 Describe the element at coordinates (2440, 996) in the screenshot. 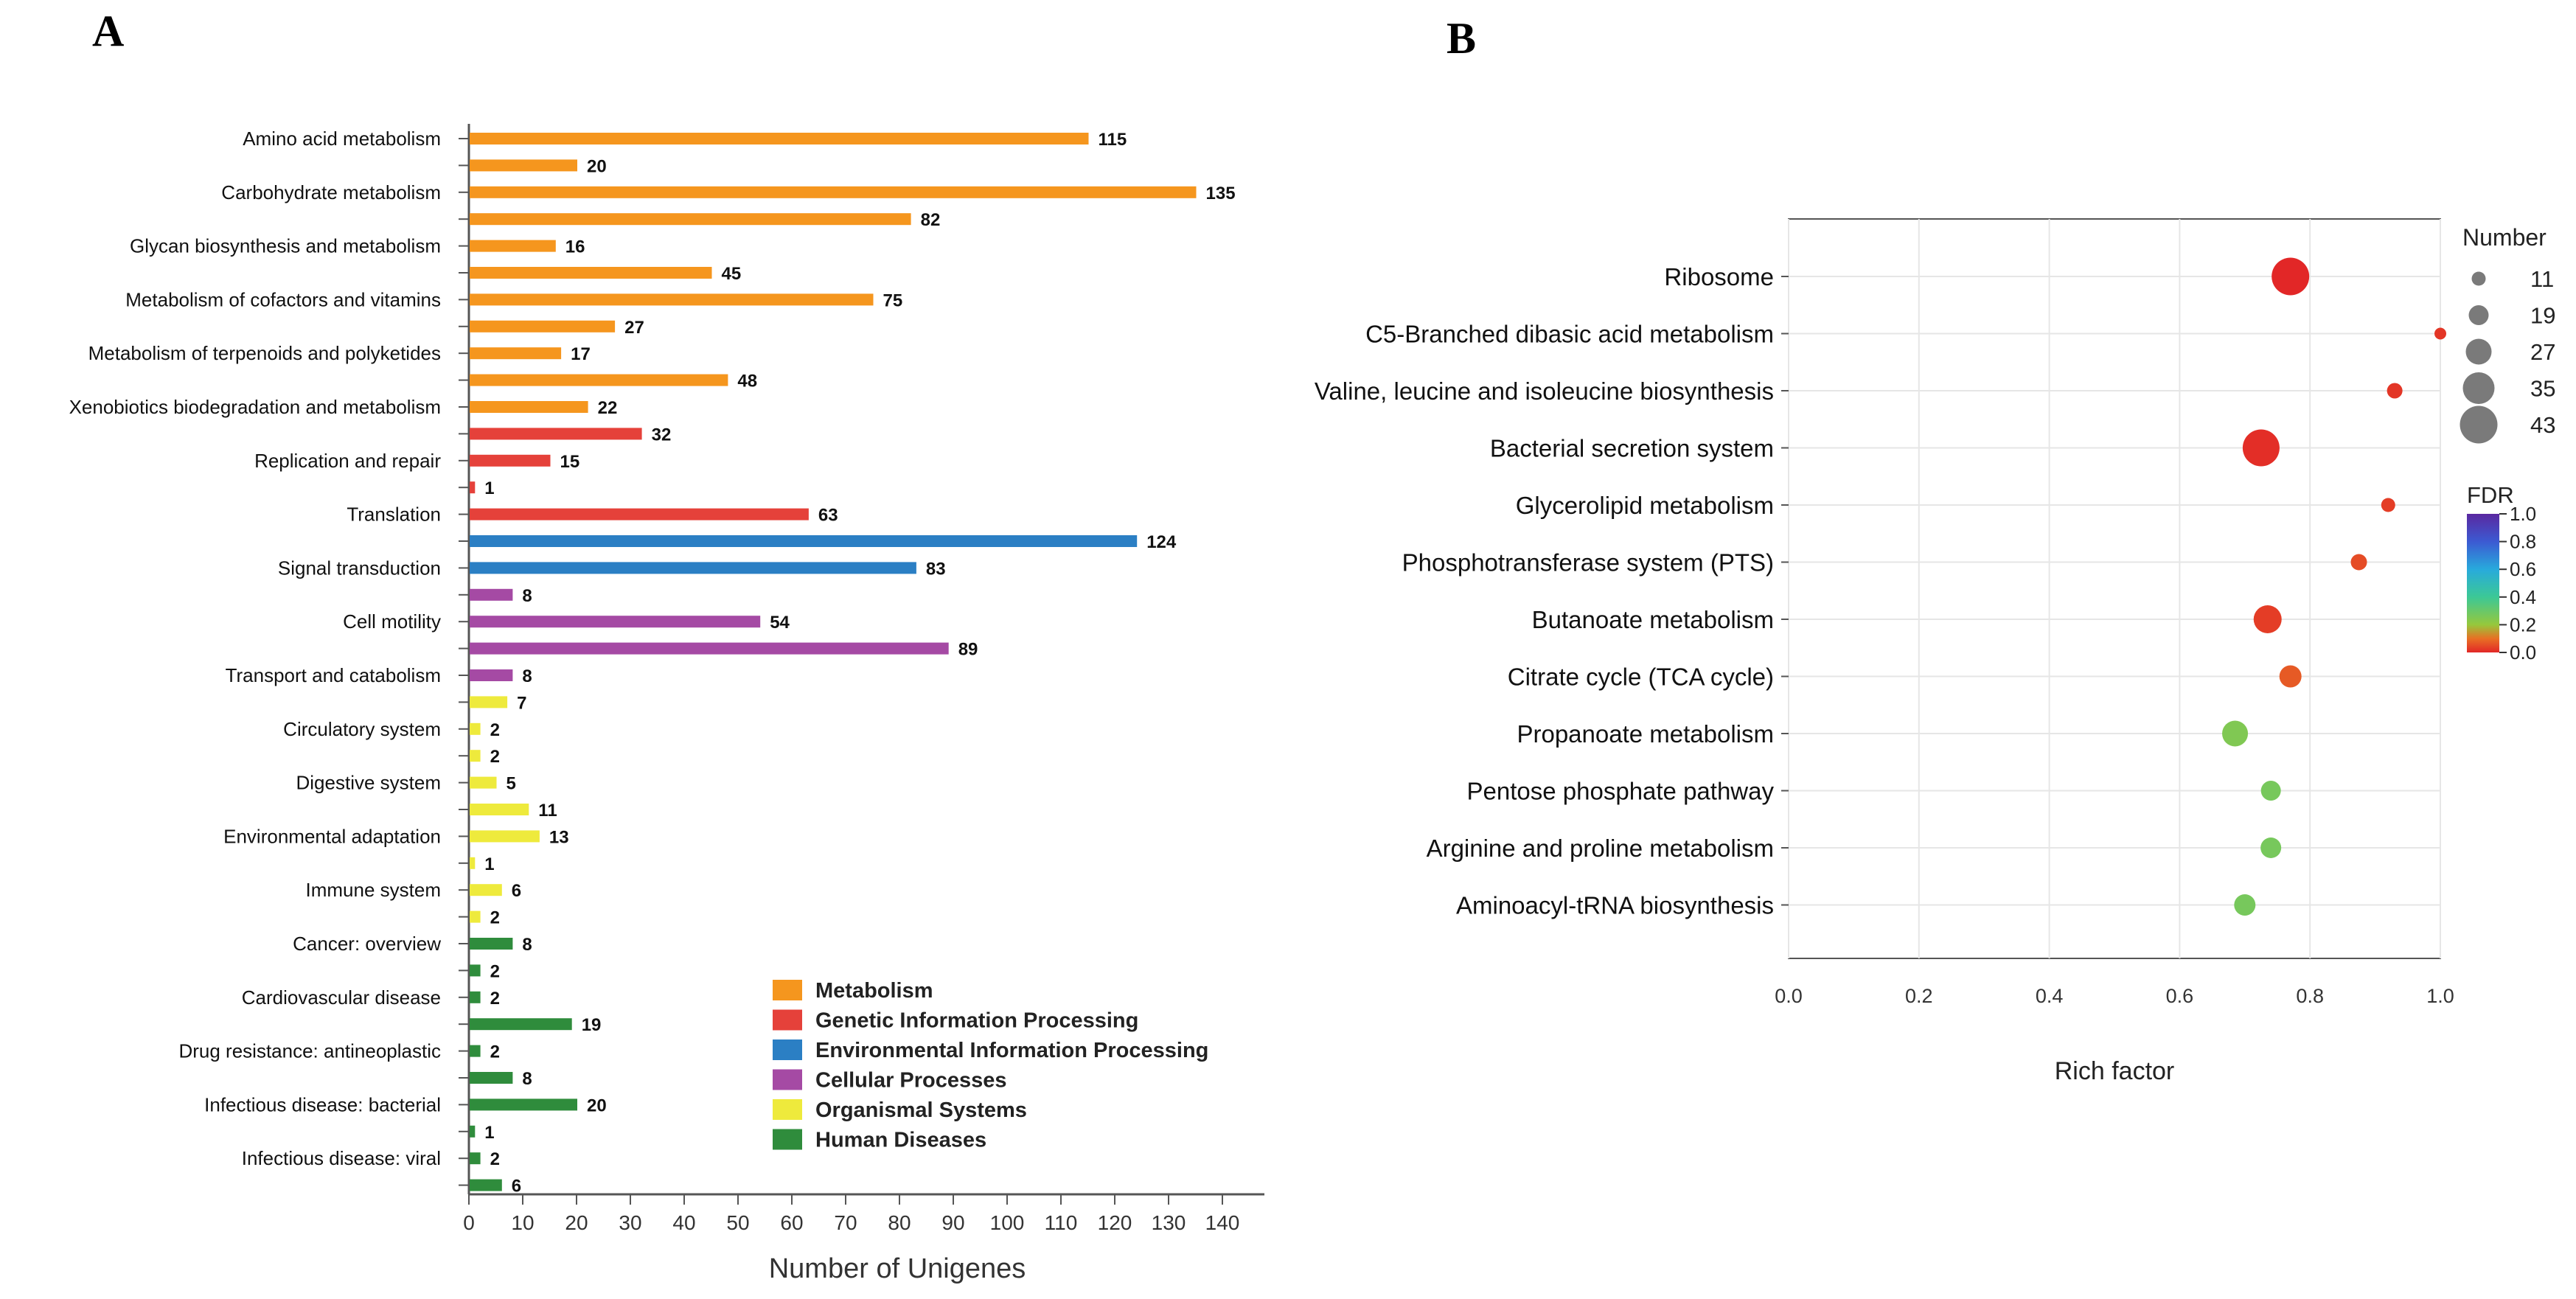

I see `x-tick-label: 1.0` at that location.